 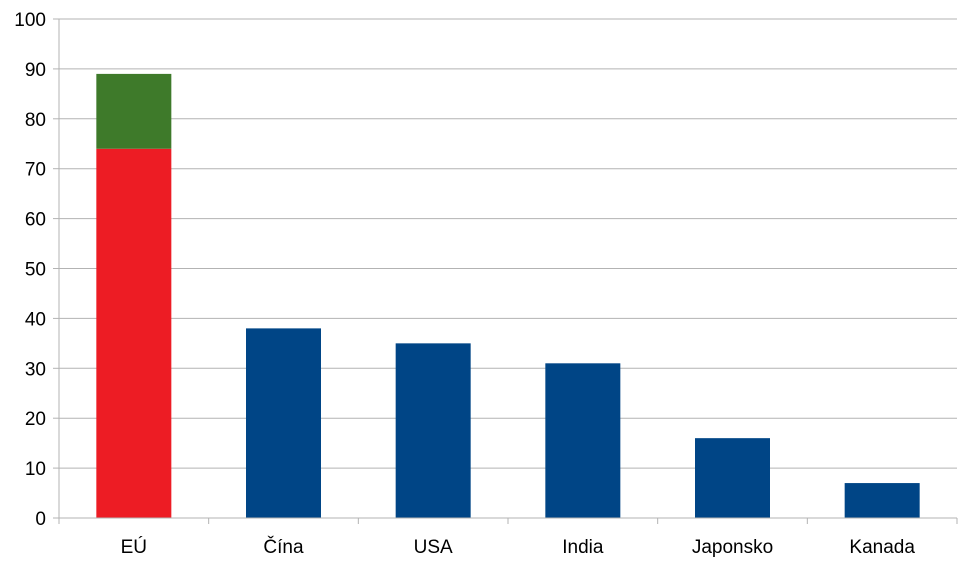 What do you see at coordinates (134, 111) in the screenshot?
I see `bar-stack` at bounding box center [134, 111].